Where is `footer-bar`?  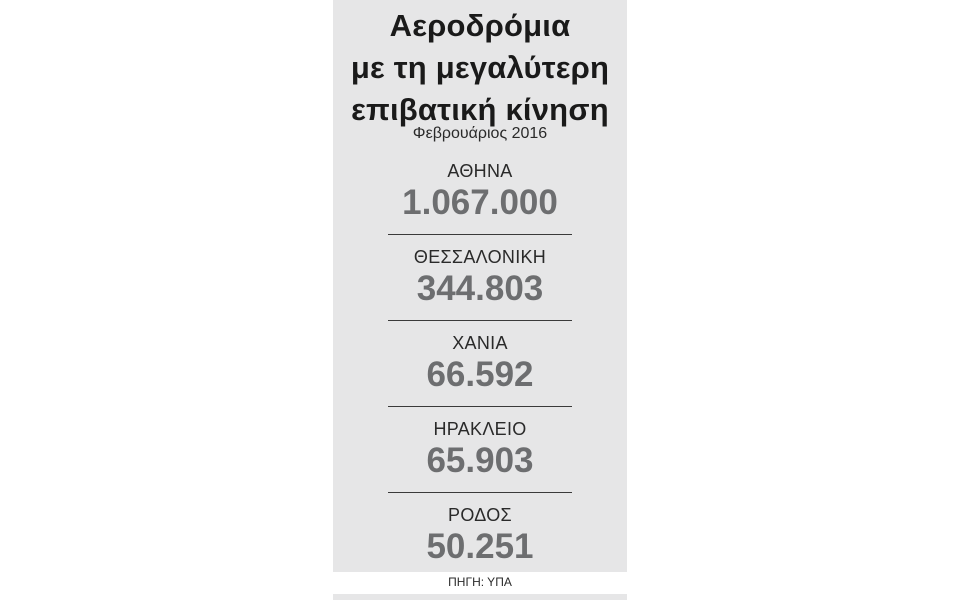
footer-bar is located at coordinates (480, 597).